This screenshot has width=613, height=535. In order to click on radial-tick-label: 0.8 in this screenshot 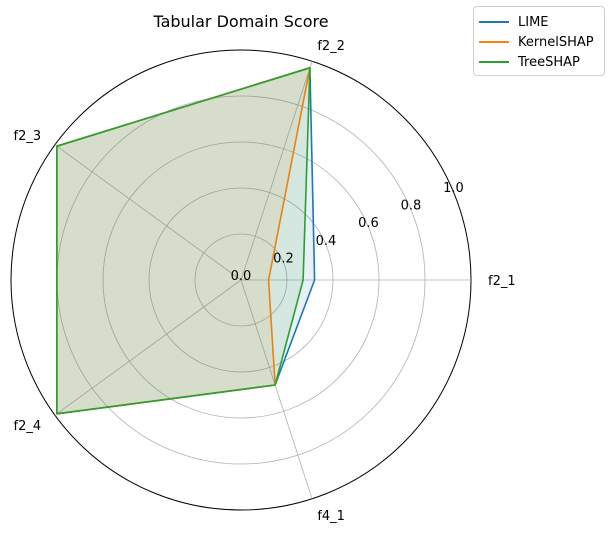, I will do `click(411, 206)`.